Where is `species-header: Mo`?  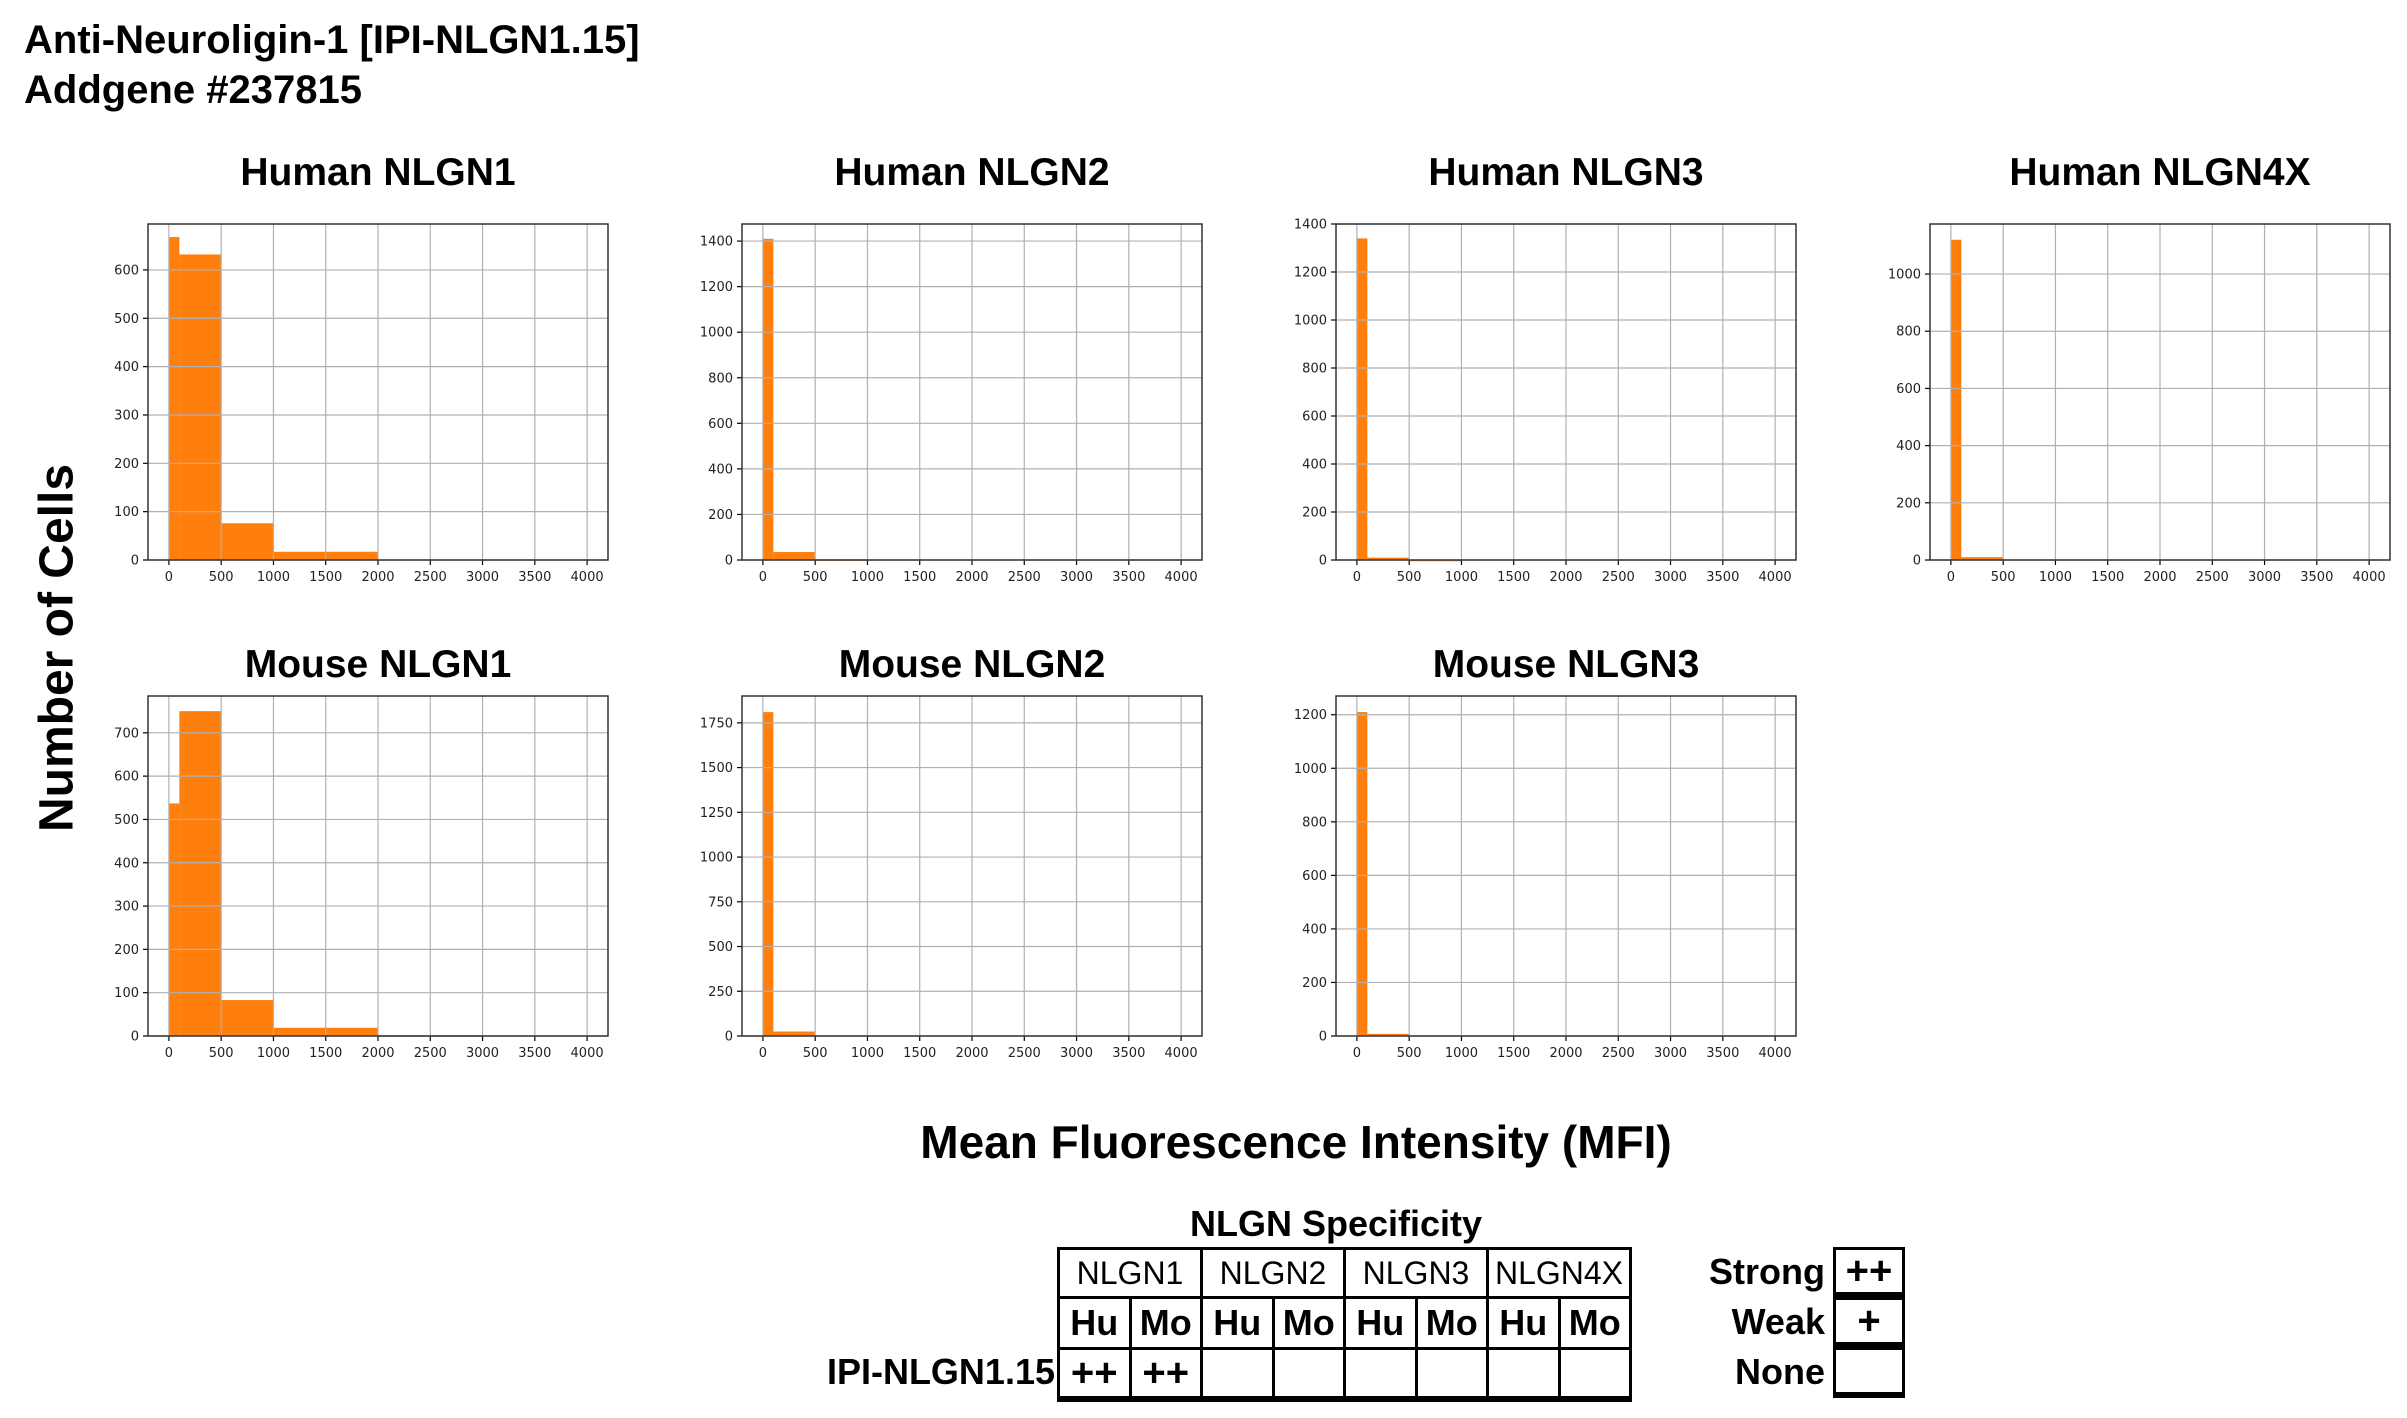 species-header: Mo is located at coordinates (1451, 1323).